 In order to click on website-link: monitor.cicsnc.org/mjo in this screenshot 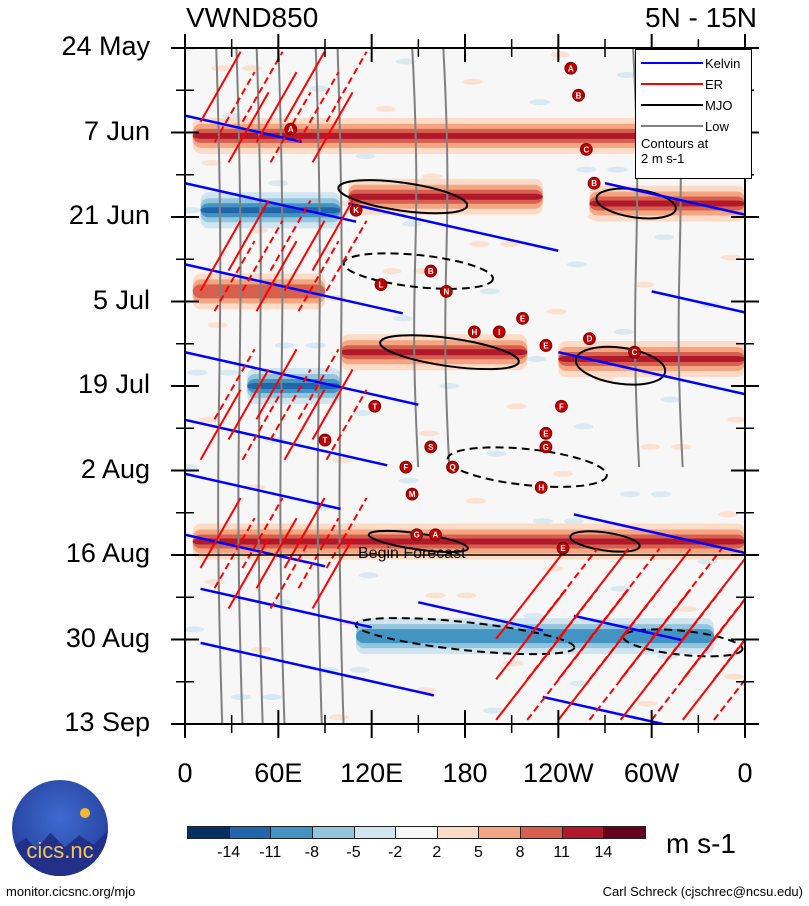, I will do `click(71, 891)`.